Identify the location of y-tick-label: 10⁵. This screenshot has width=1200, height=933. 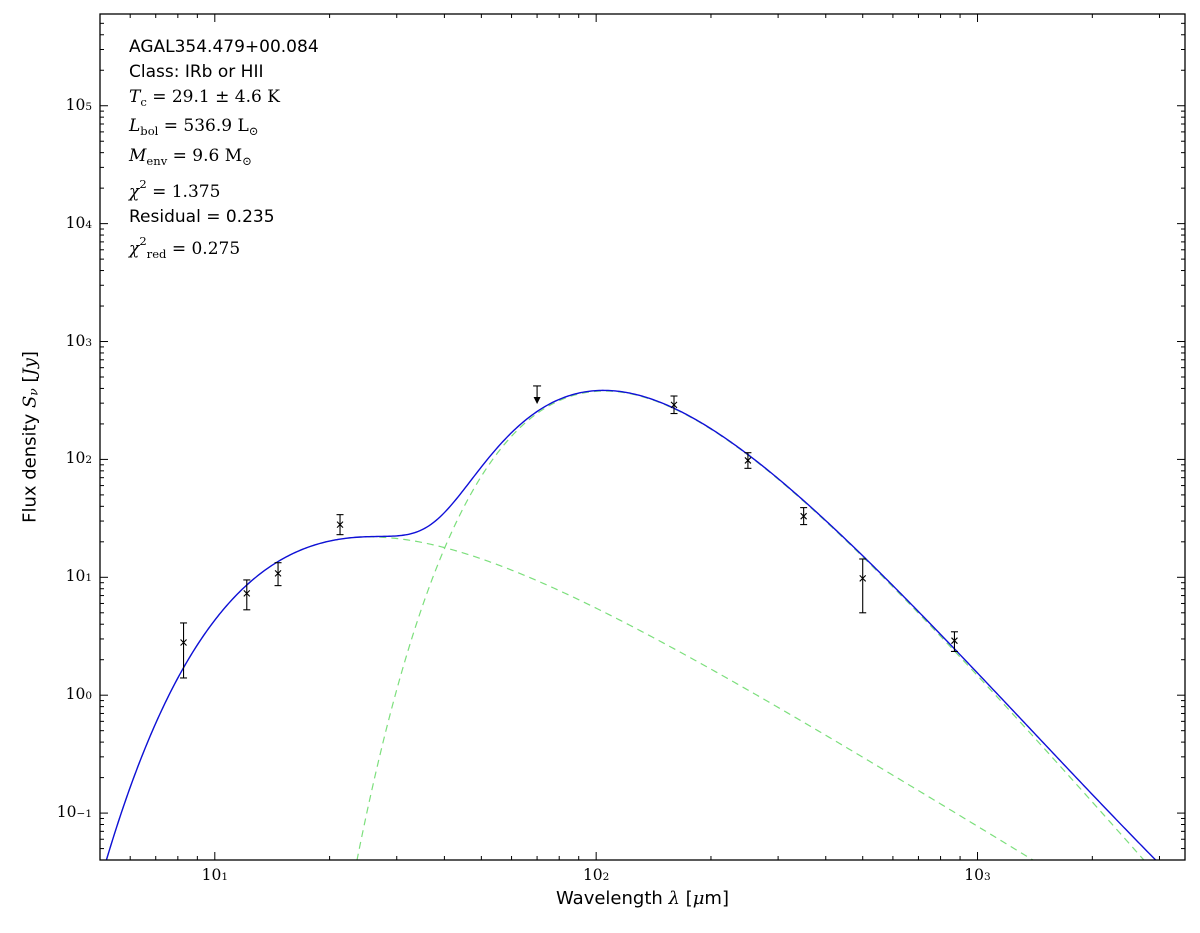
(78, 104).